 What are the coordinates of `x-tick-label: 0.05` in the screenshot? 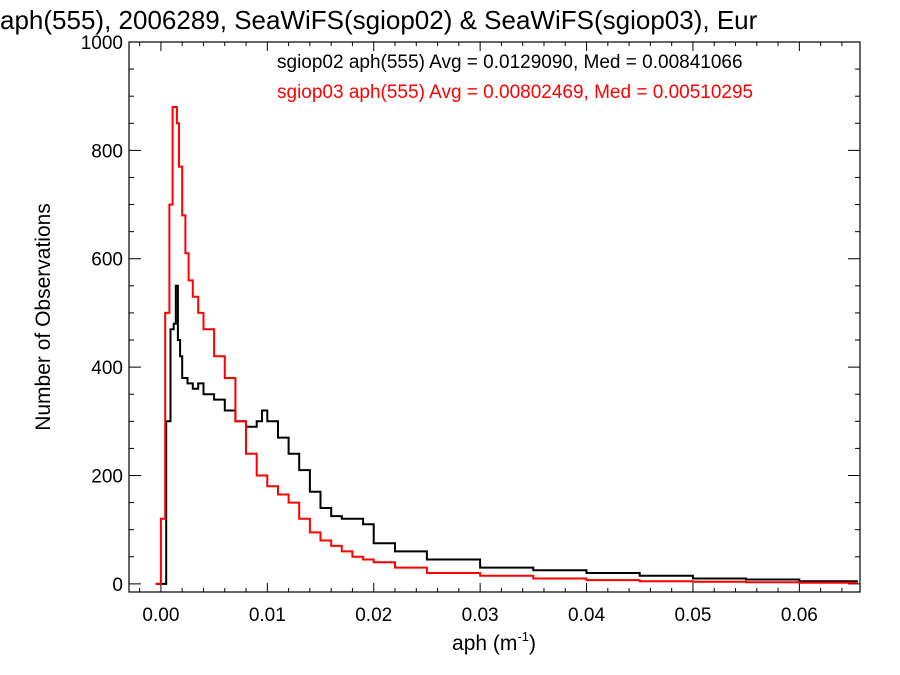 It's located at (692, 615).